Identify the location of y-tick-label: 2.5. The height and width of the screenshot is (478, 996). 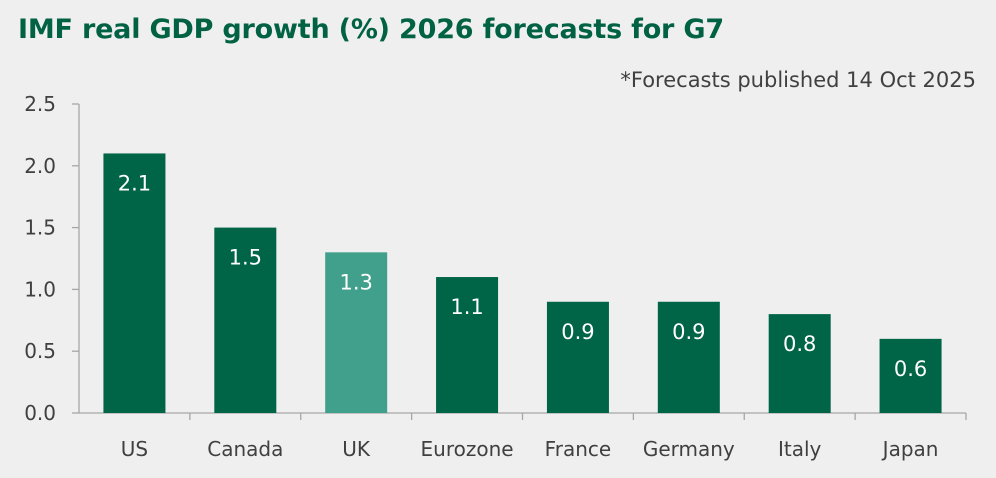
(40, 104).